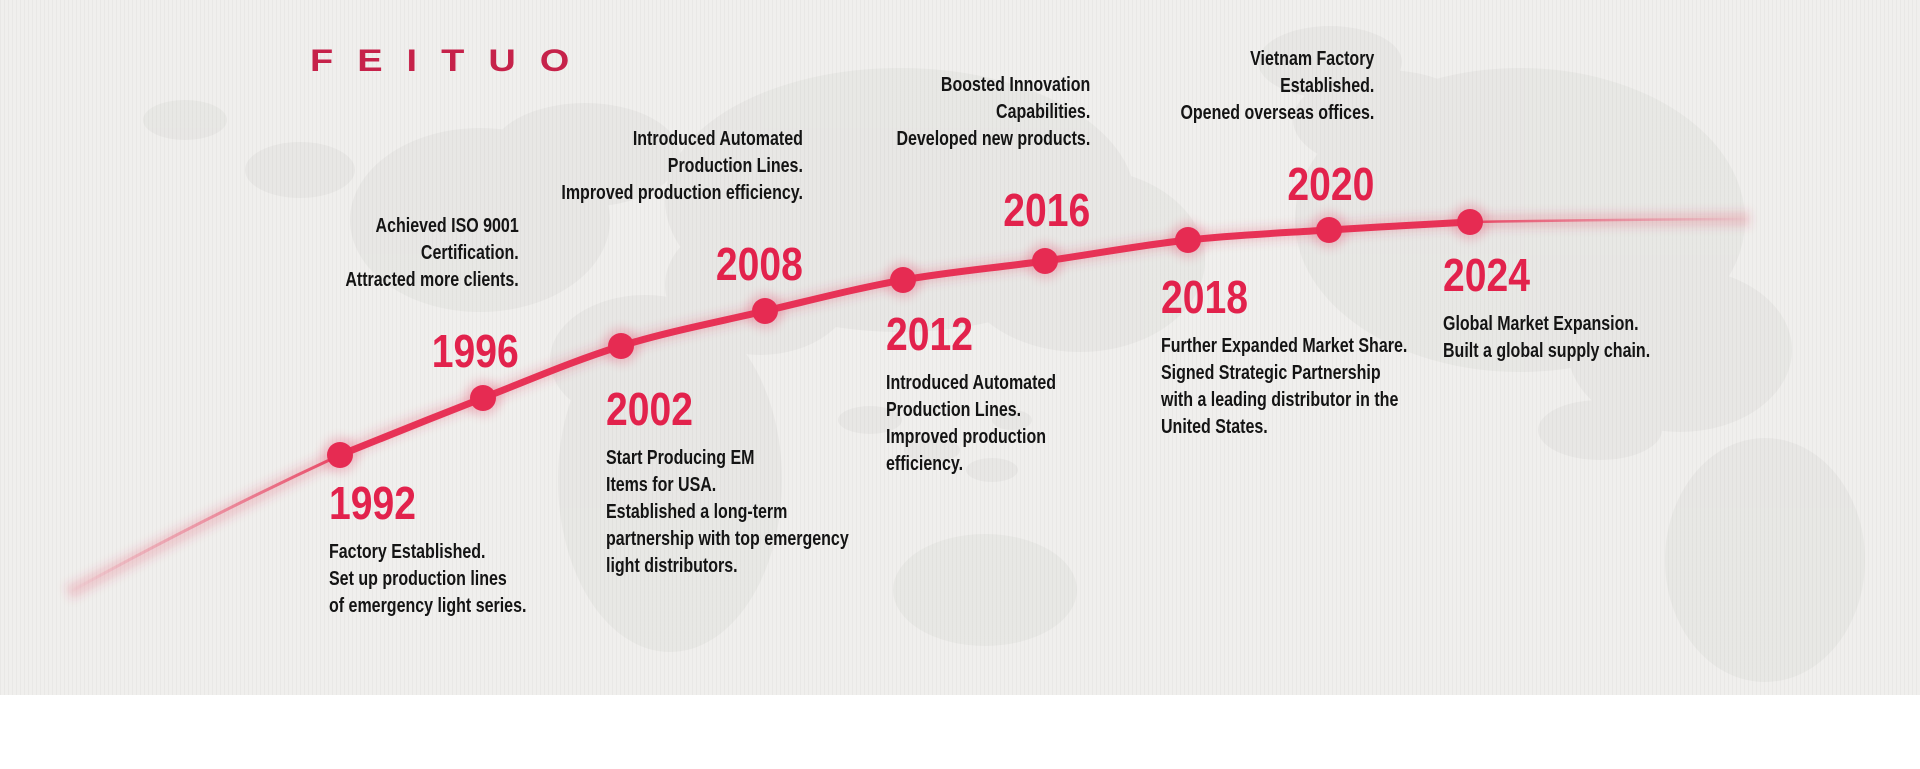 This screenshot has height=769, width=1920. Describe the element at coordinates (372, 503) in the screenshot. I see `milestone-year-1992: 1992` at that location.